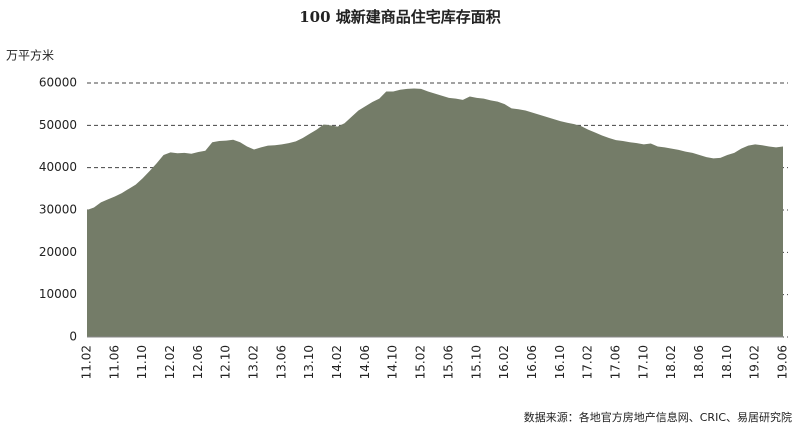 The image size is (800, 432). I want to click on x-tick-label: 13.06, so click(281, 362).